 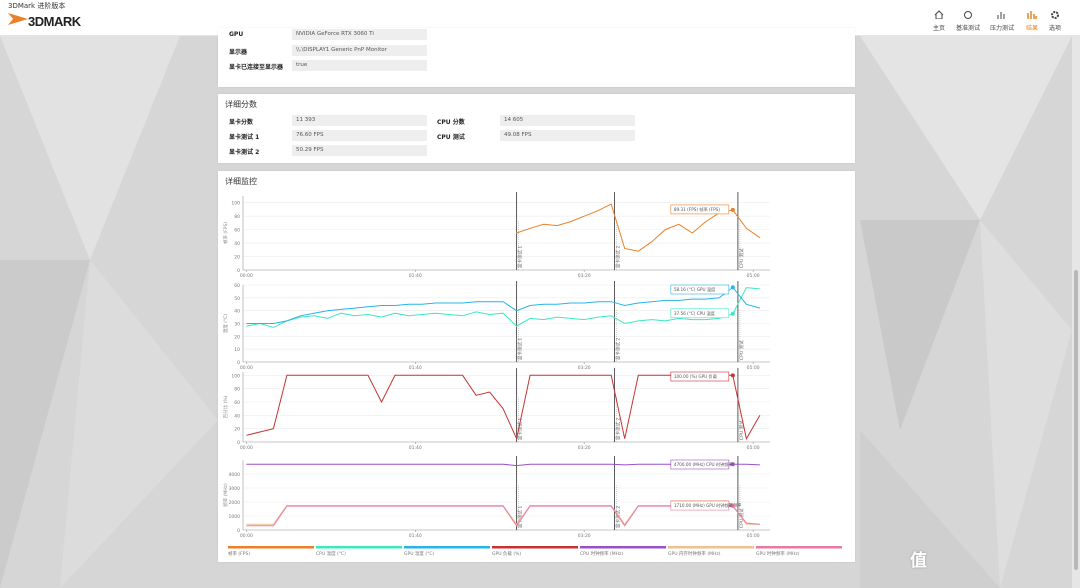 I want to click on y-tick-label: 50, so click(x=237, y=299).